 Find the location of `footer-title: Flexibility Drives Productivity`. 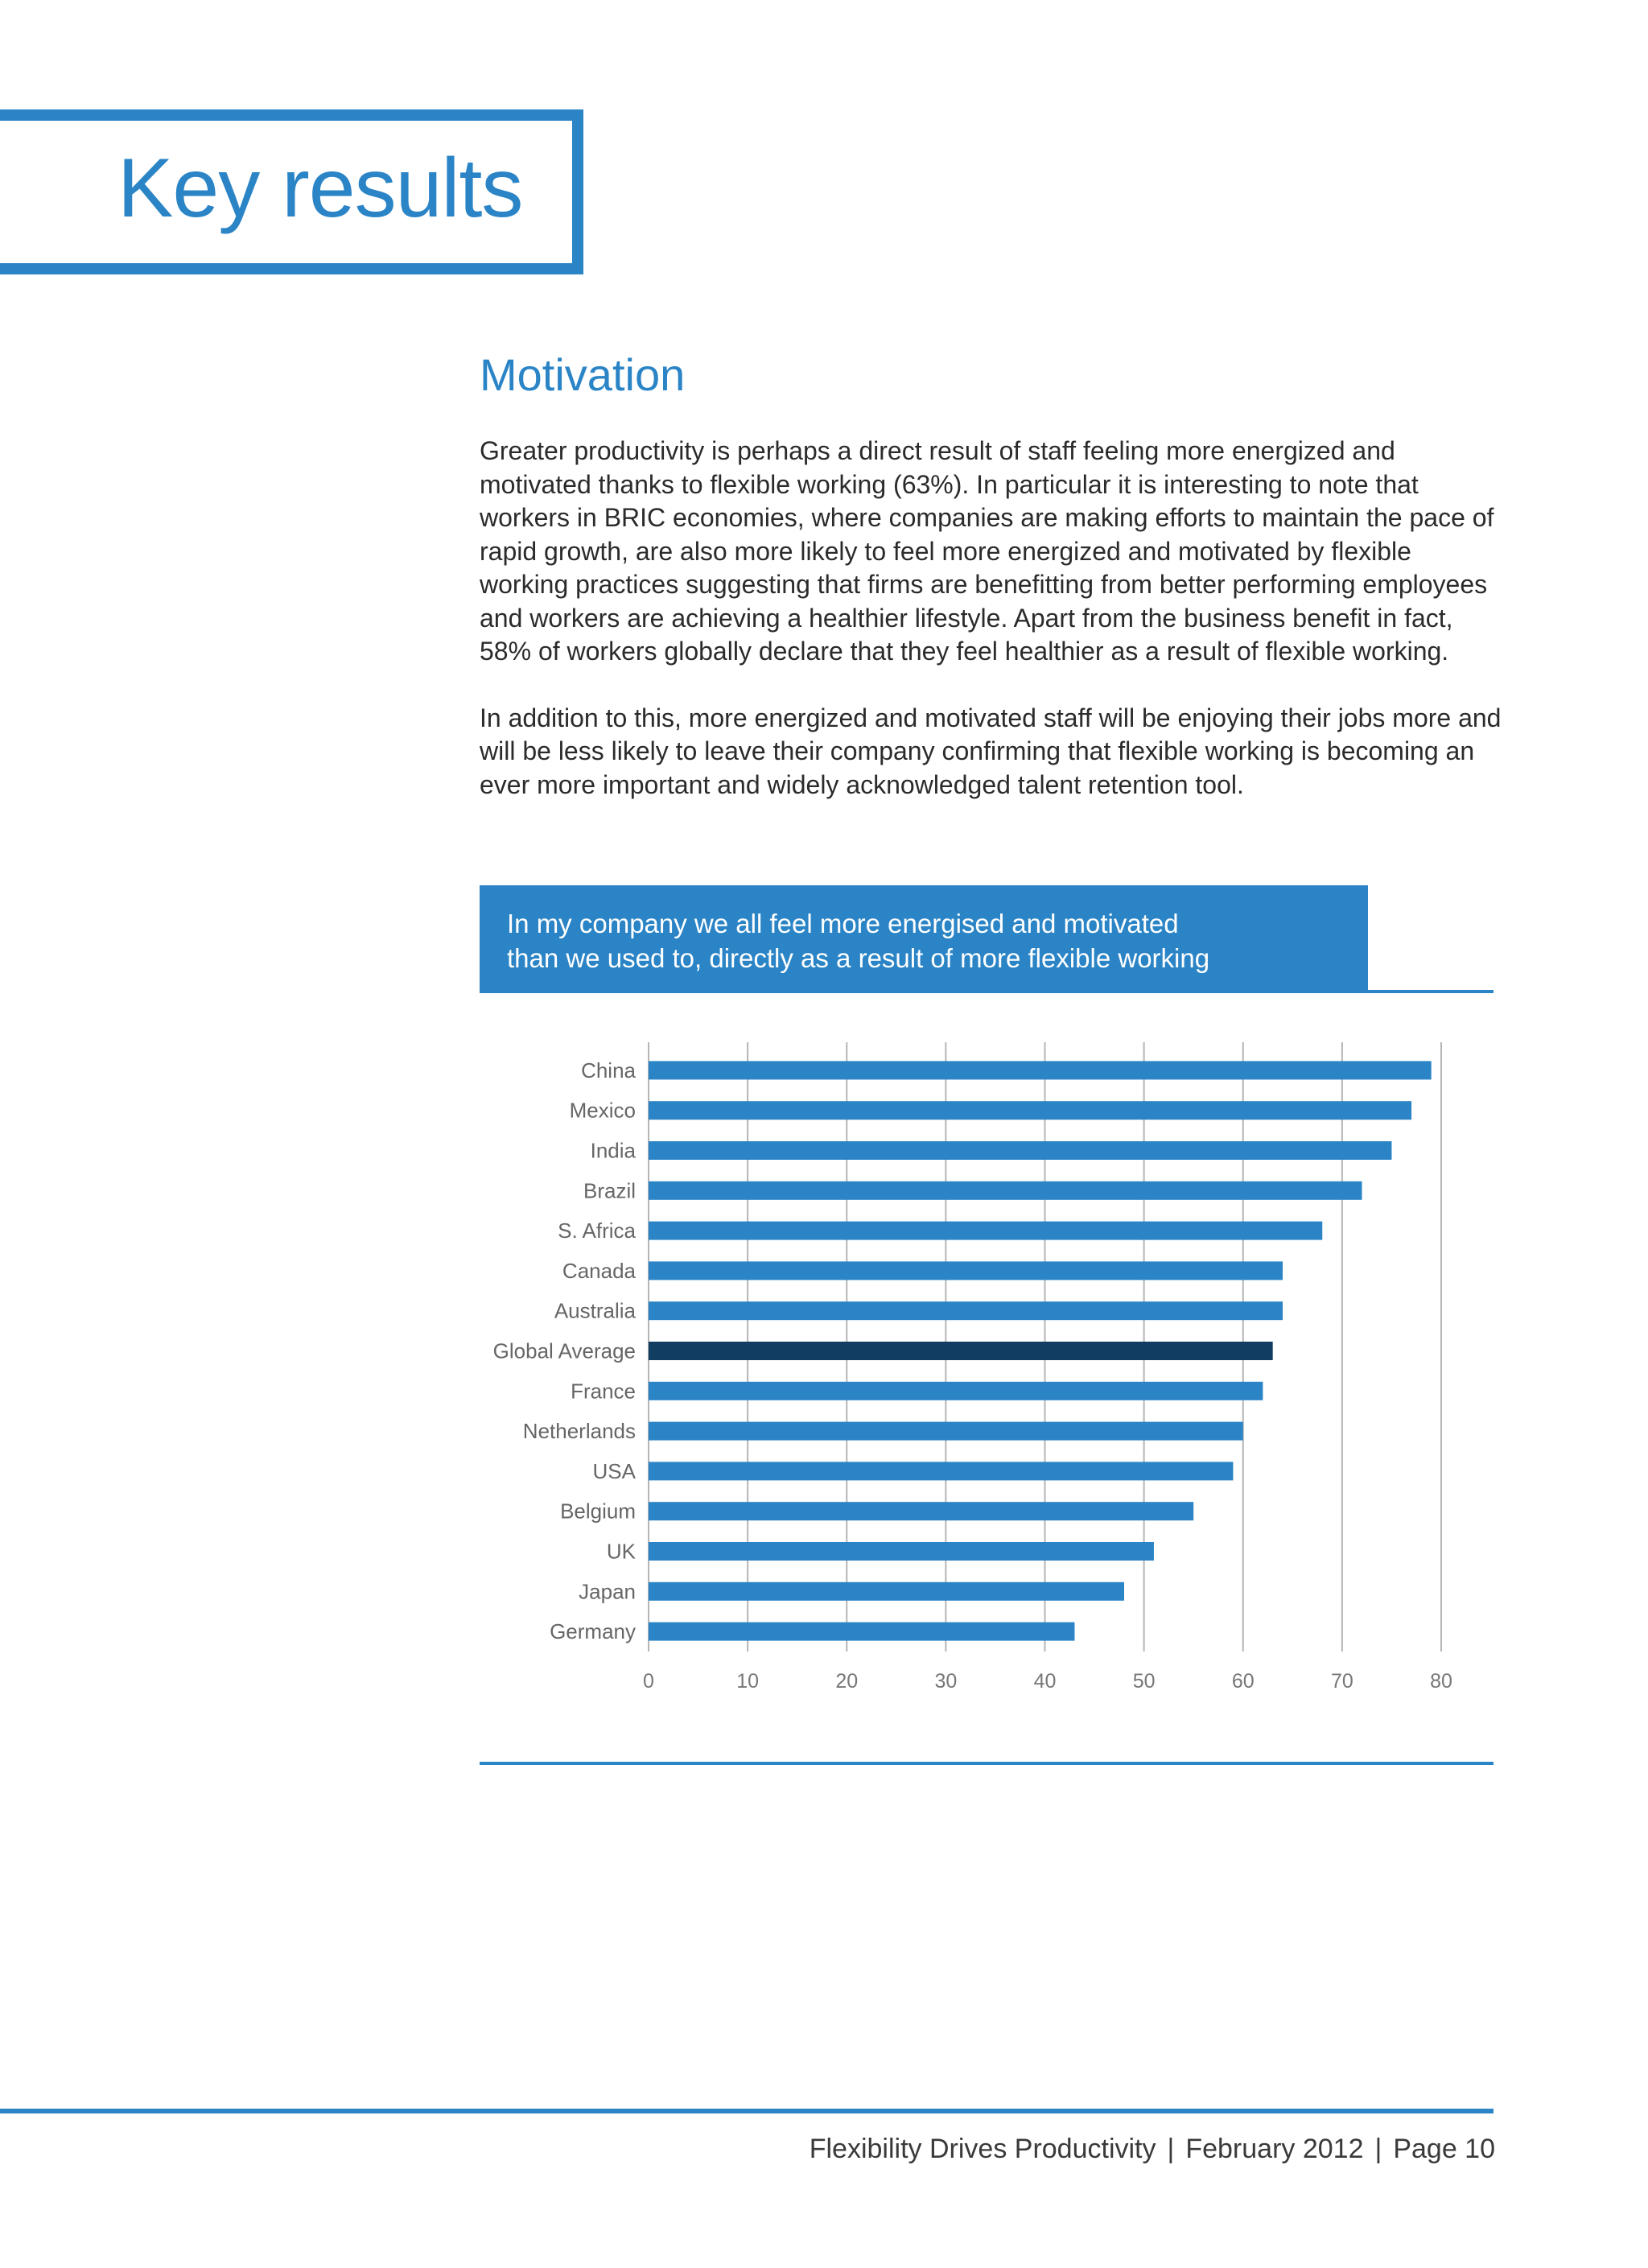

footer-title: Flexibility Drives Productivity is located at coordinates (982, 2149).